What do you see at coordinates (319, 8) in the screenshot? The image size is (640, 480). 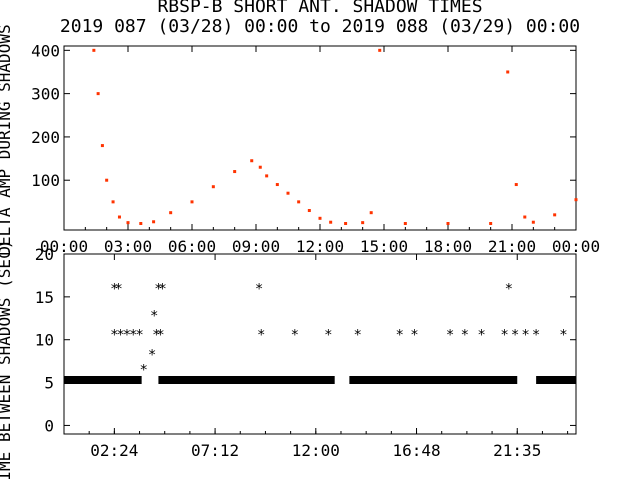 I see `chart-title: RBSP-B SHORT ANT. SHADOW TIMES` at bounding box center [319, 8].